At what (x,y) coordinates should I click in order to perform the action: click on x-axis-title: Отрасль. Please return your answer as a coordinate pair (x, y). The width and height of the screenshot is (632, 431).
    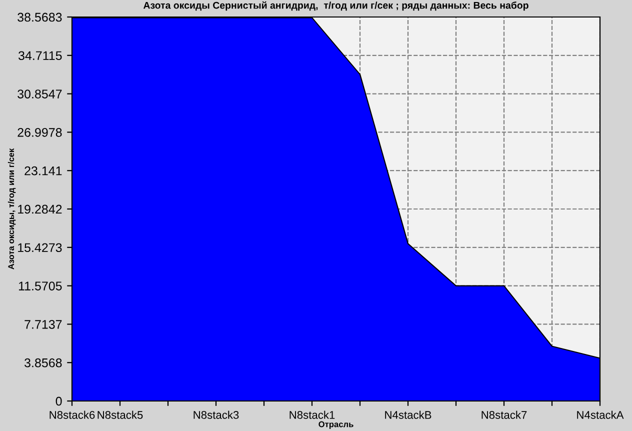
    Looking at the image, I should click on (336, 425).